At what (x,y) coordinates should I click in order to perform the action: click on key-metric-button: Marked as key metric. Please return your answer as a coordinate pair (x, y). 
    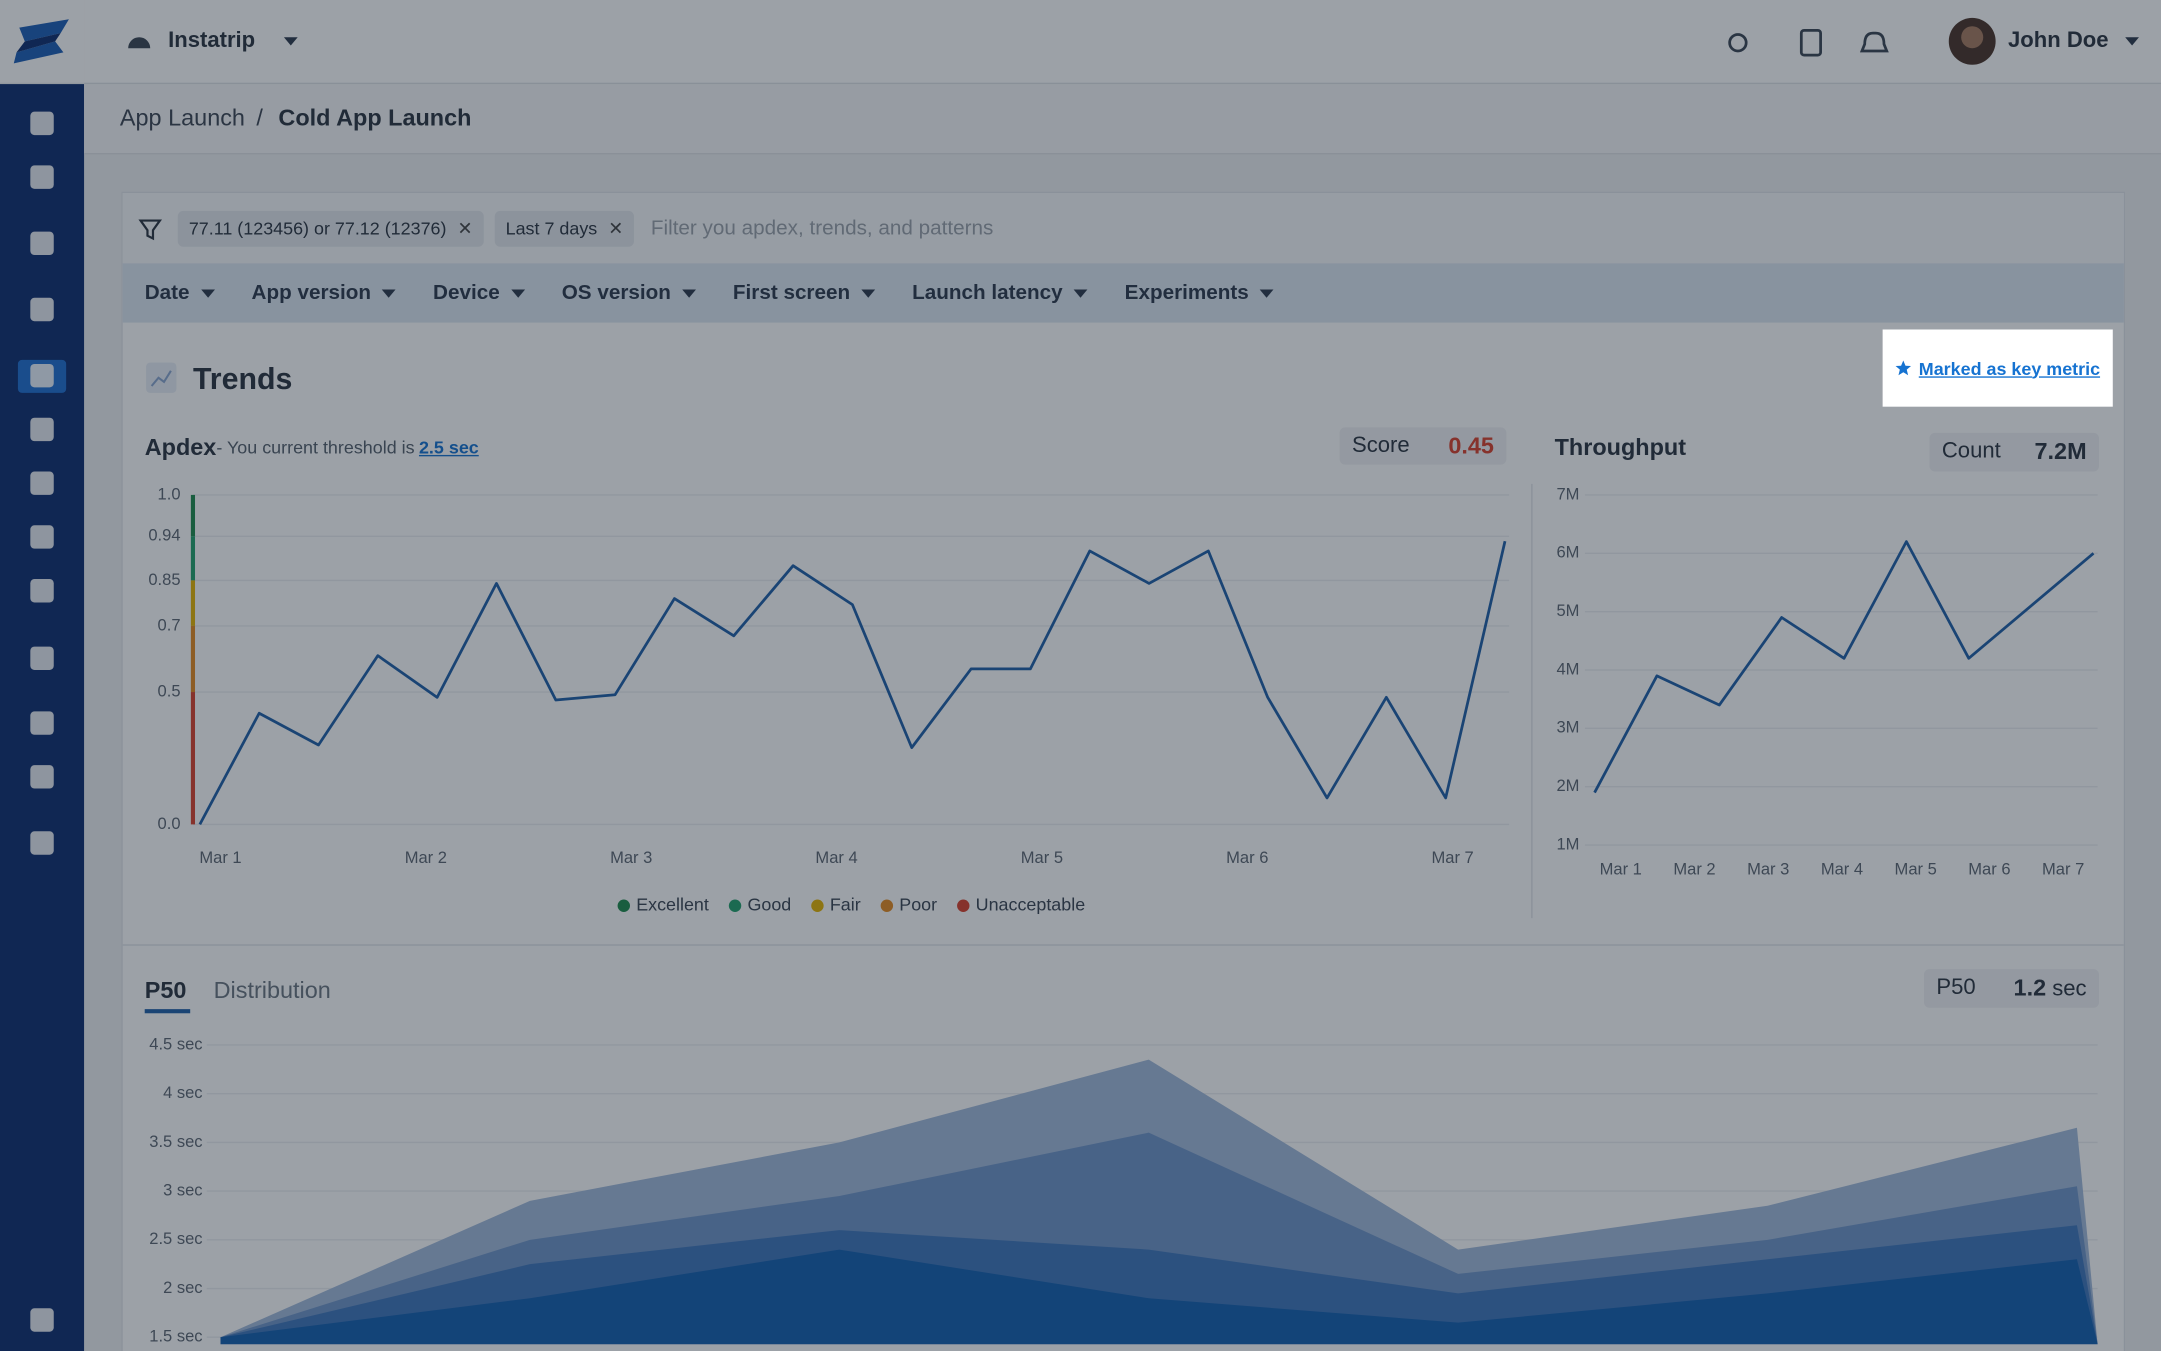
    Looking at the image, I should click on (1997, 368).